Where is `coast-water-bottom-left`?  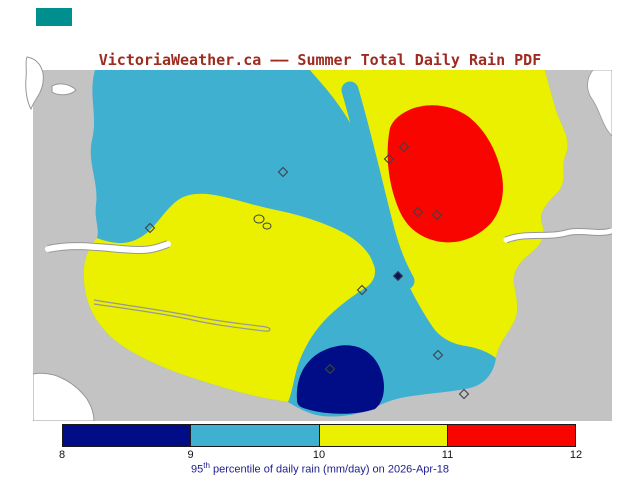
coast-water-bottom-left is located at coordinates (64, 396).